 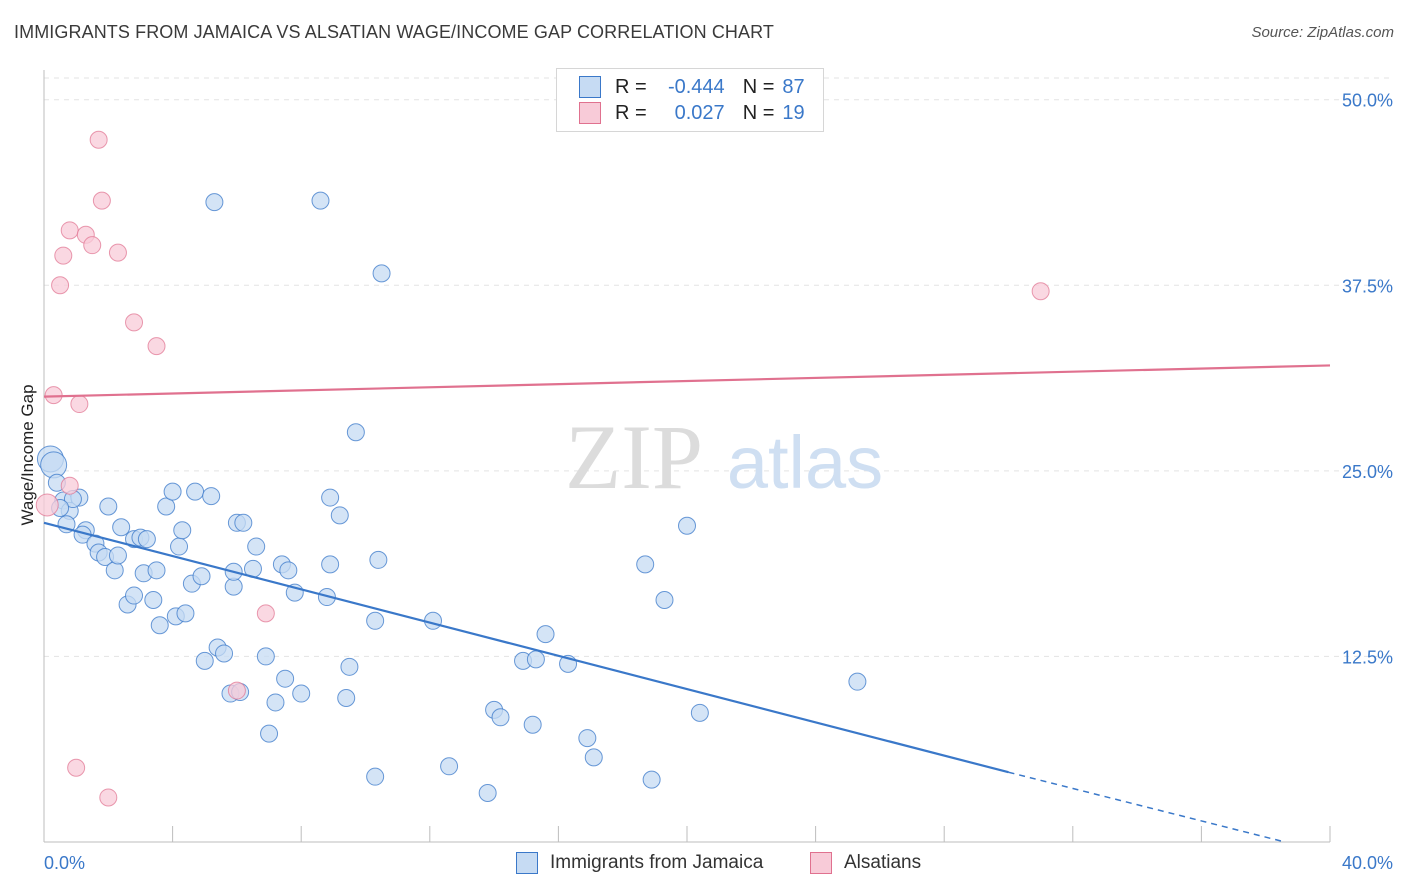 I want to click on legend-r-value-jamaica: -0.444, so click(x=696, y=86).